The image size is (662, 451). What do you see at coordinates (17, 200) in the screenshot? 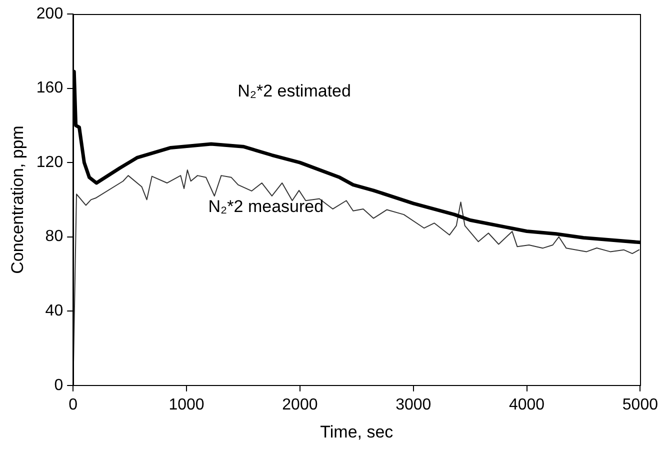
I see `y-axis-title: Concentration, ppm` at bounding box center [17, 200].